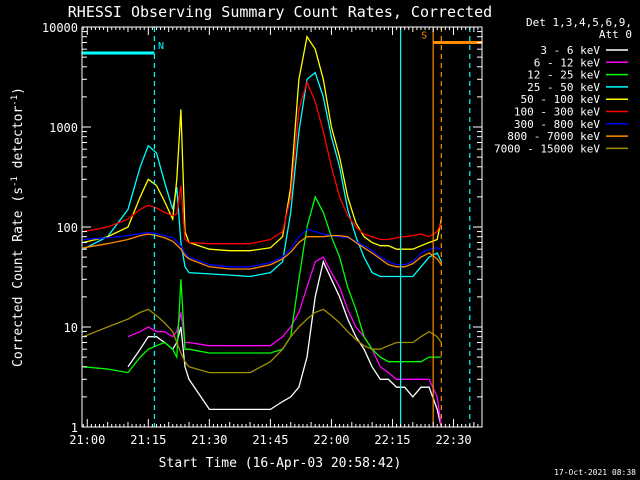  I want to click on legend-label-6: 300 - 800 keV, so click(557, 124).